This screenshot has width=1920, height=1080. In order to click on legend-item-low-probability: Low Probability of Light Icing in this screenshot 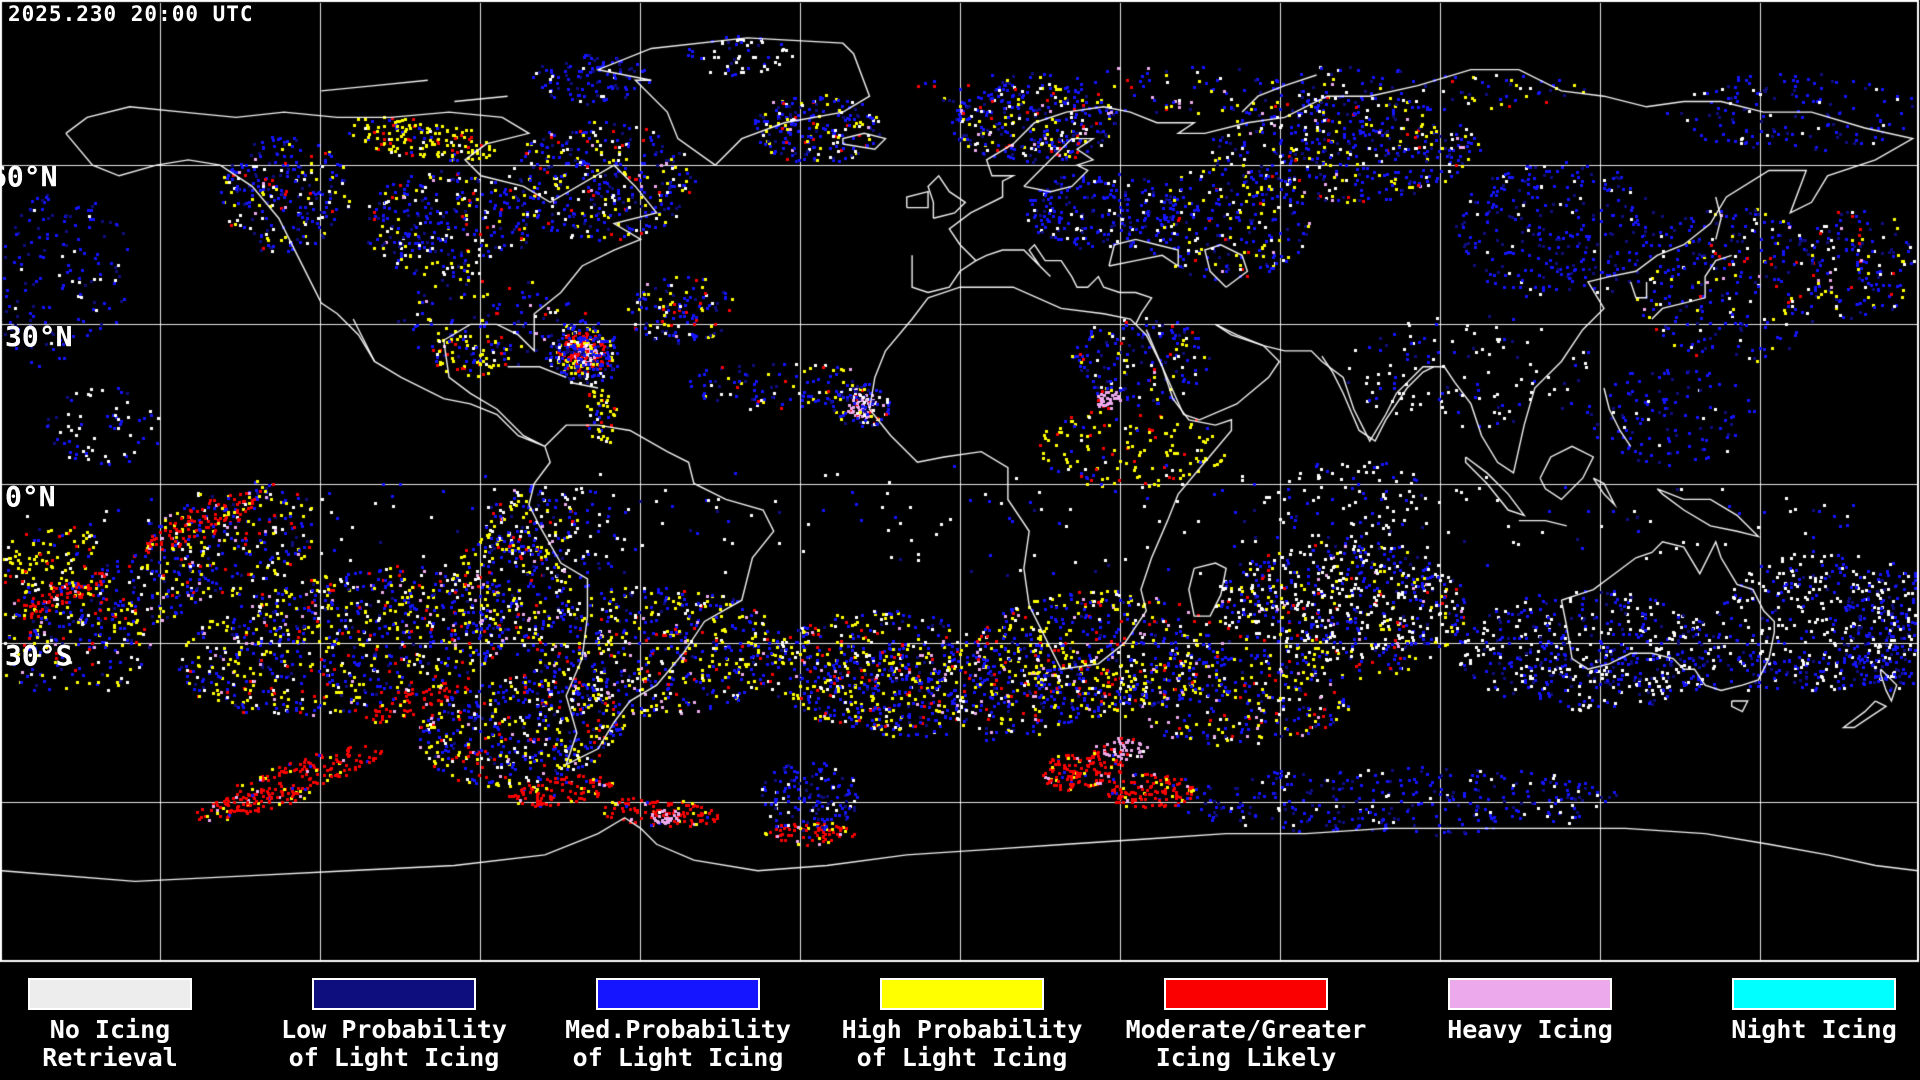, I will do `click(394, 1019)`.